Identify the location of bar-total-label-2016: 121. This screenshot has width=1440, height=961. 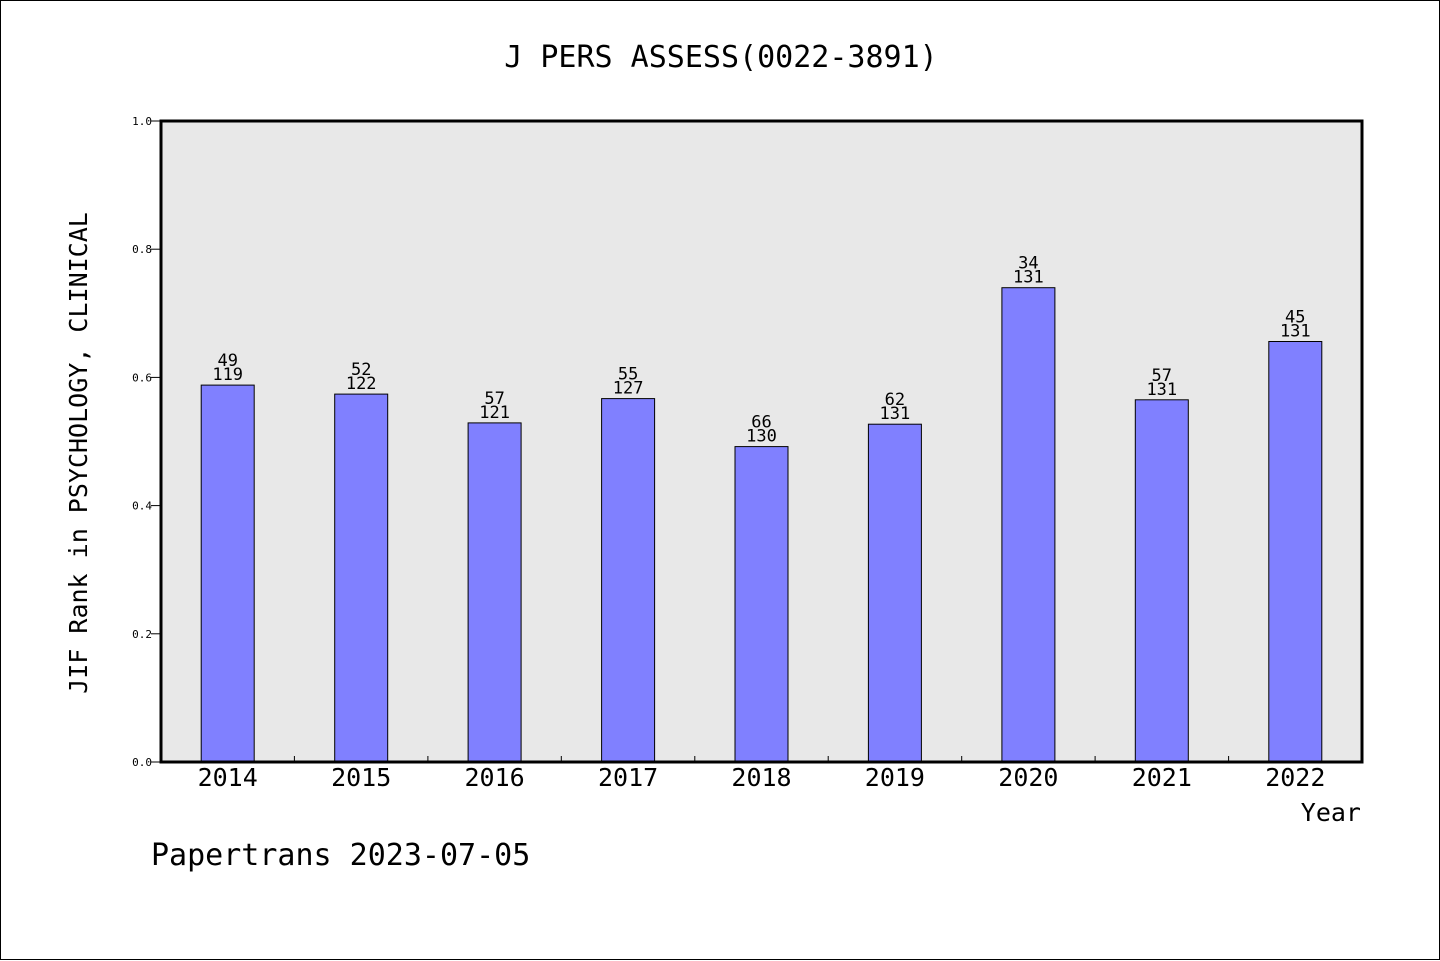
(494, 413).